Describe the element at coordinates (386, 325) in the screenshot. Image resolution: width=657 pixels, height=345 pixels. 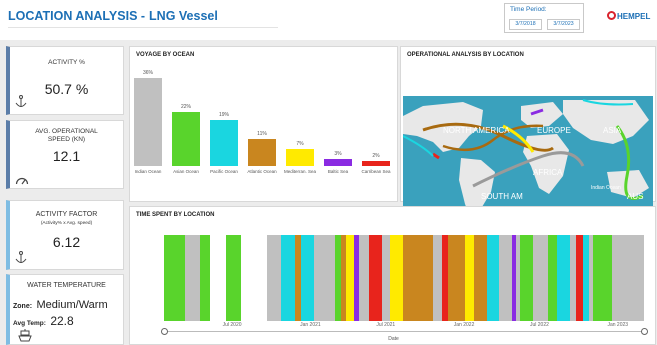
I see `timeline-tick-label: Jul 2021` at that location.